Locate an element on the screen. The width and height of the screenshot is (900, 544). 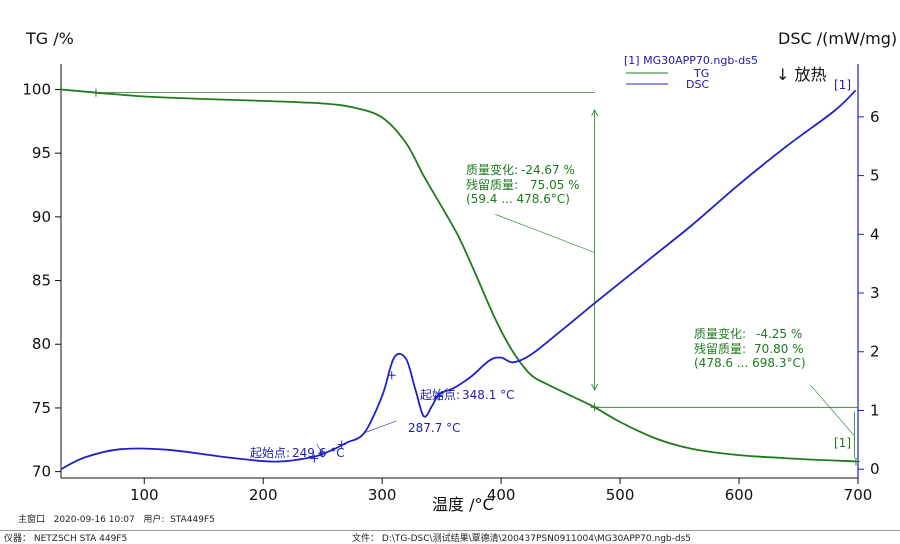
tg-end-marker-cross is located at coordinates (855, 461).